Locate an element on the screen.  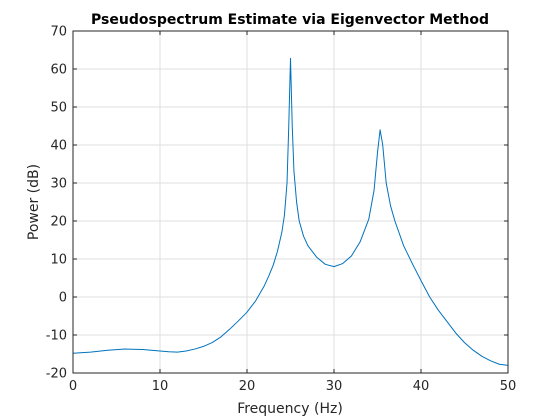
x-tick-label: 20 is located at coordinates (247, 386).